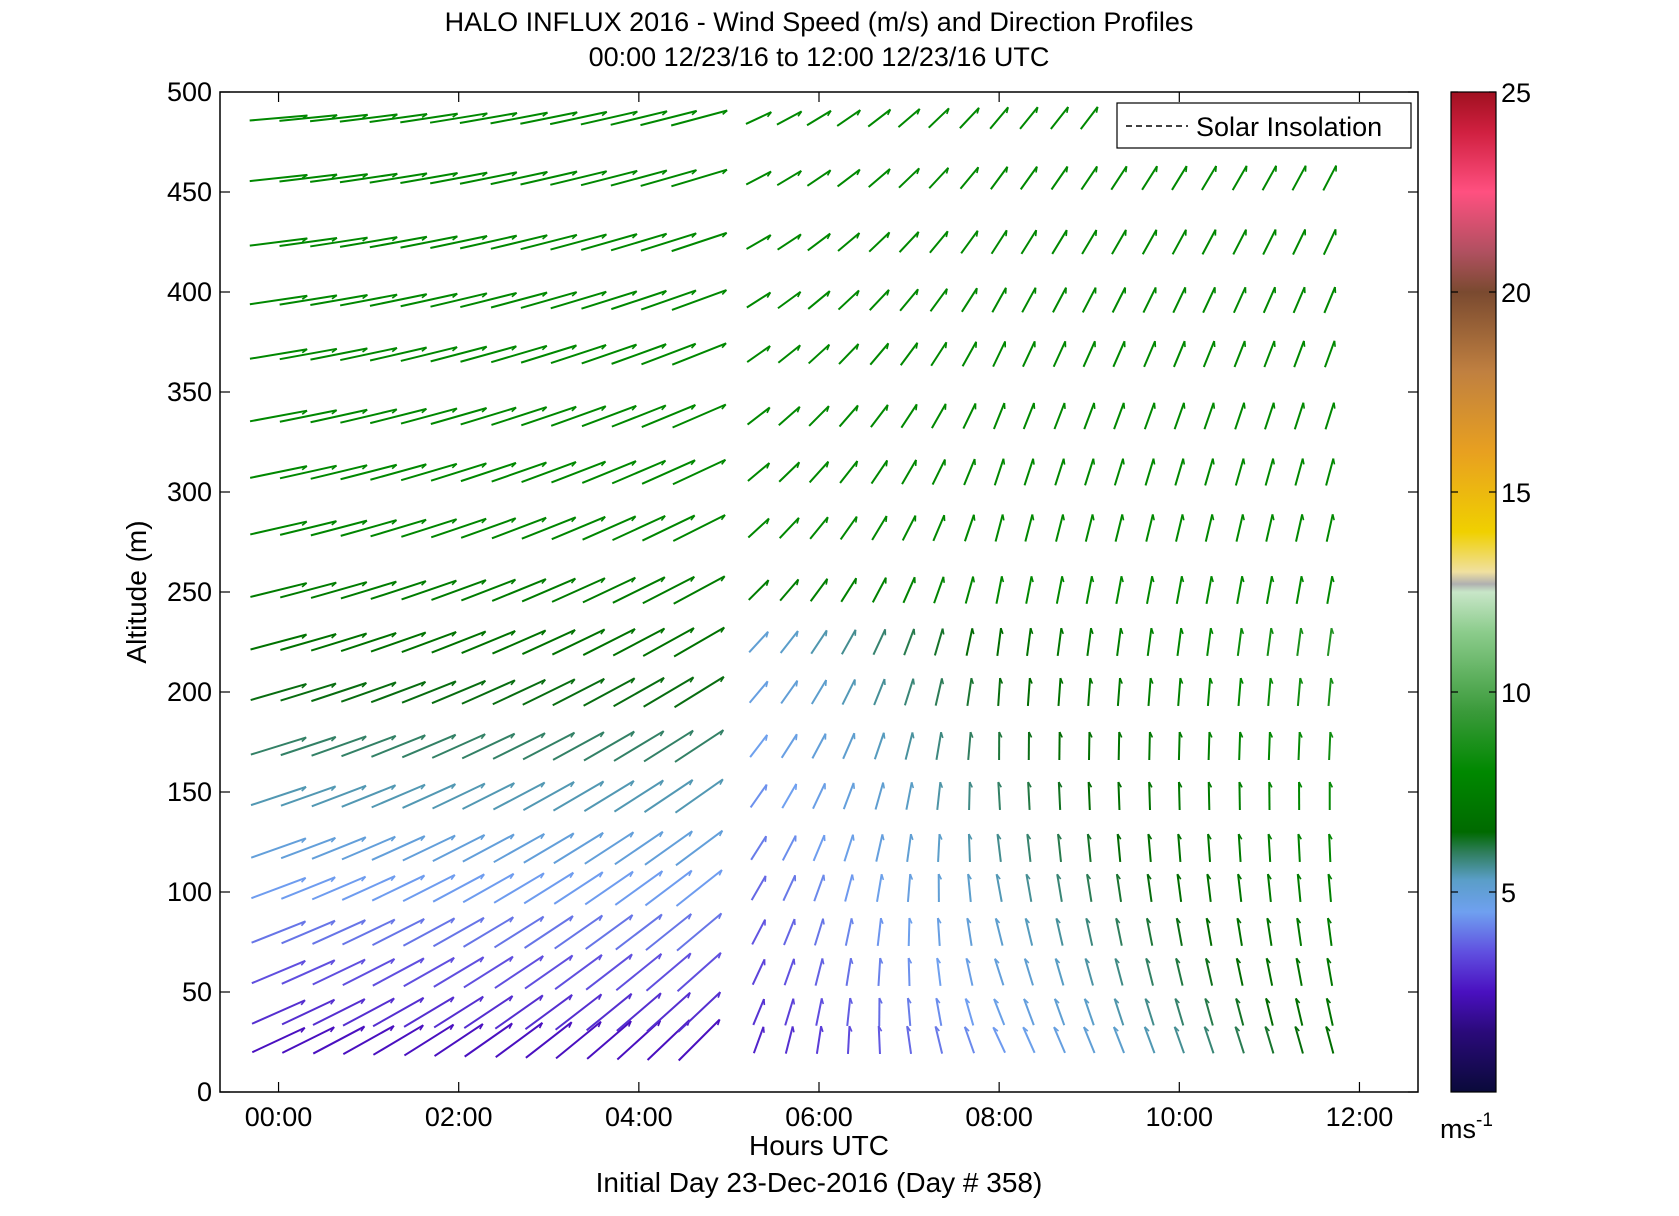 This screenshot has height=1216, width=1679. Describe the element at coordinates (189, 492) in the screenshot. I see `y-tick-label: 300` at that location.